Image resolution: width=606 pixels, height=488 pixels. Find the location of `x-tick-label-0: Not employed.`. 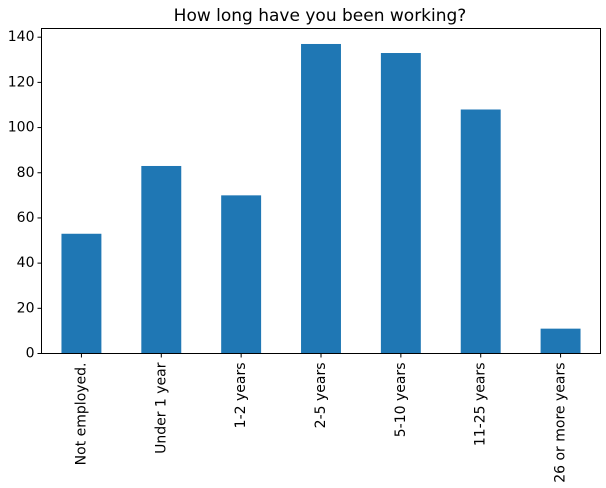

x-tick-label-0: Not employed. is located at coordinates (81, 414).